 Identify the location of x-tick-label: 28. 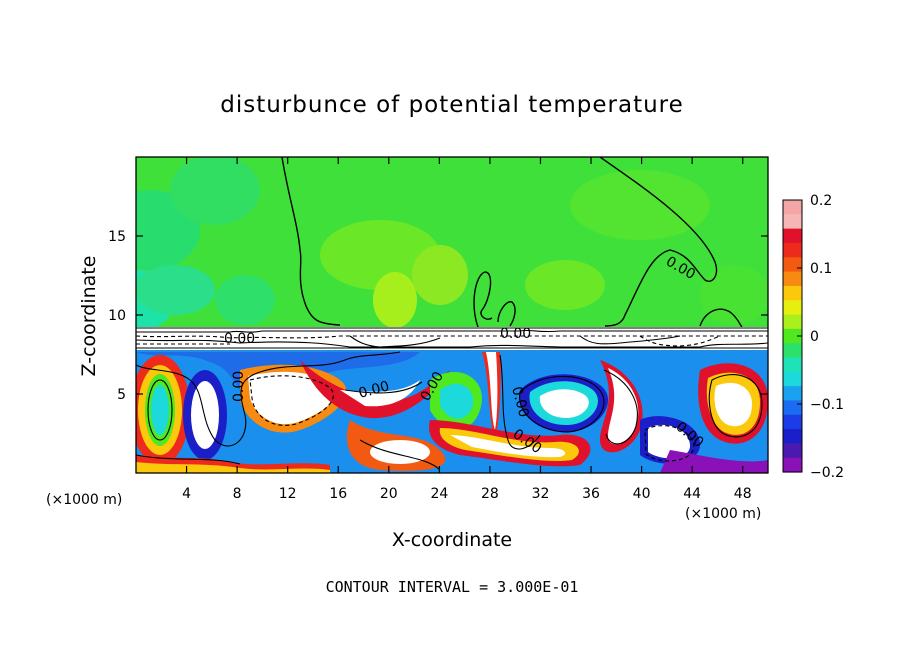
(490, 494).